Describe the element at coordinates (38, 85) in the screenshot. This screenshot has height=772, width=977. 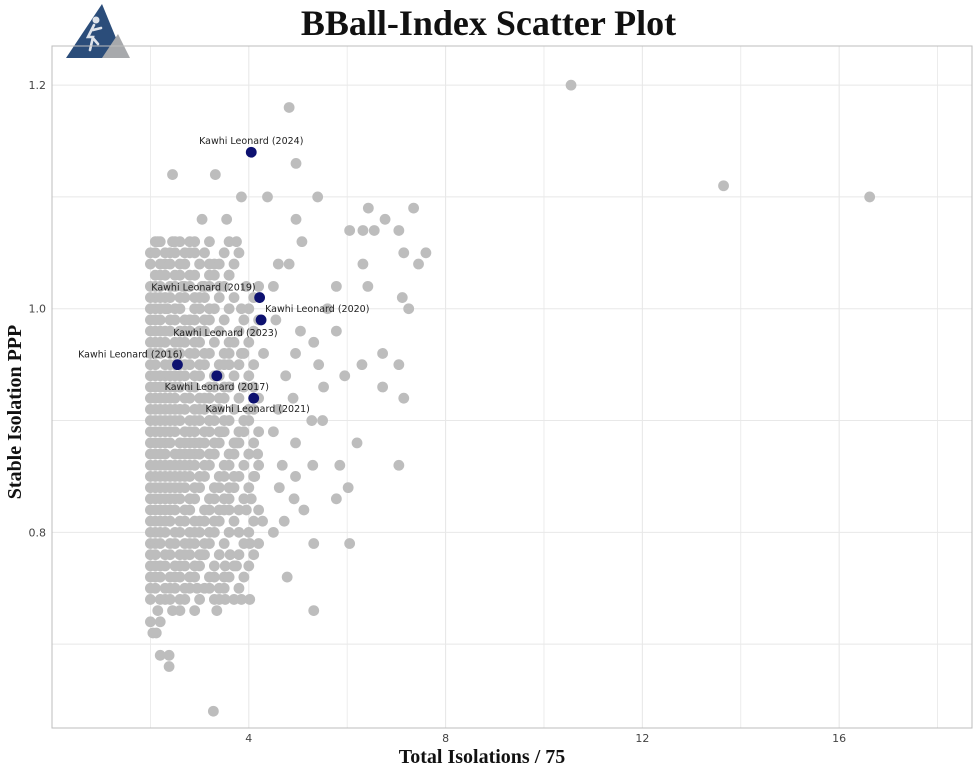
I see `y-tick-label: 1.2` at that location.